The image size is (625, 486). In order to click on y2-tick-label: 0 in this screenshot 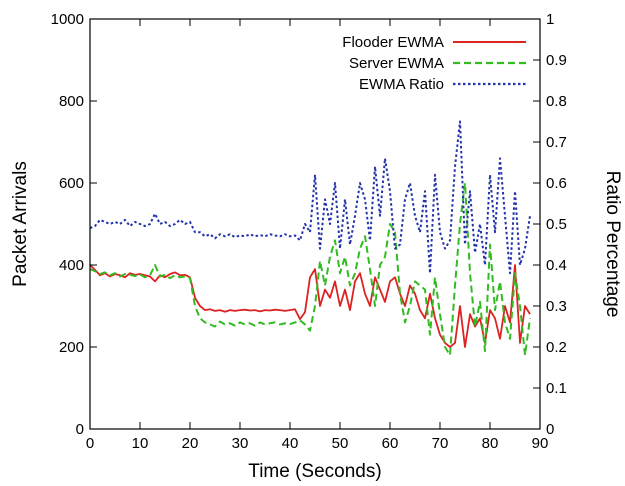, I will do `click(550, 429)`.